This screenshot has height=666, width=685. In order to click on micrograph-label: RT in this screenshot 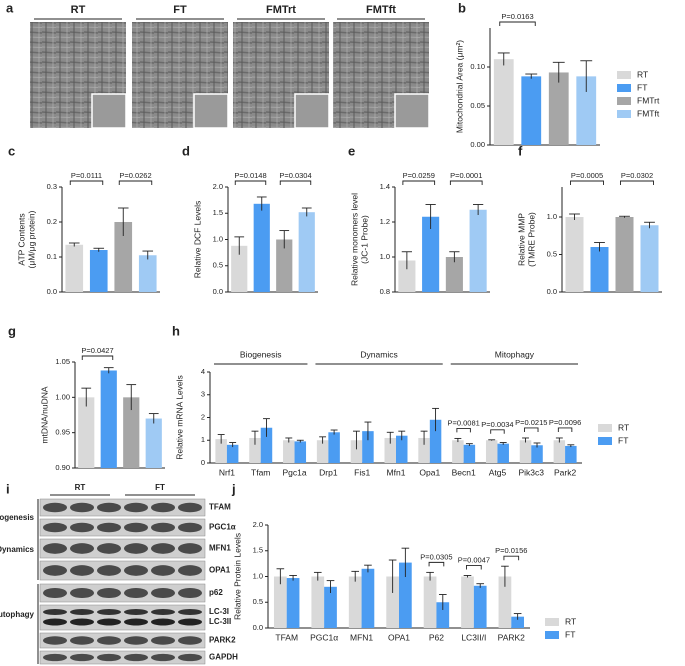, I will do `click(78, 10)`.